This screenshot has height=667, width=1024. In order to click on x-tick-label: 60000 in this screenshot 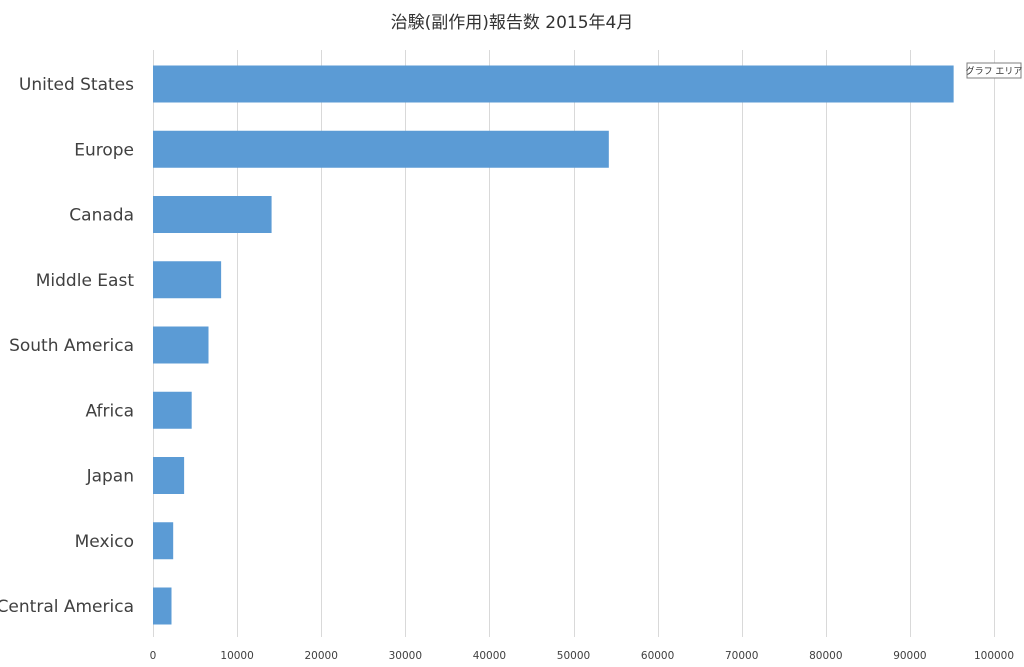, I will do `click(657, 656)`.